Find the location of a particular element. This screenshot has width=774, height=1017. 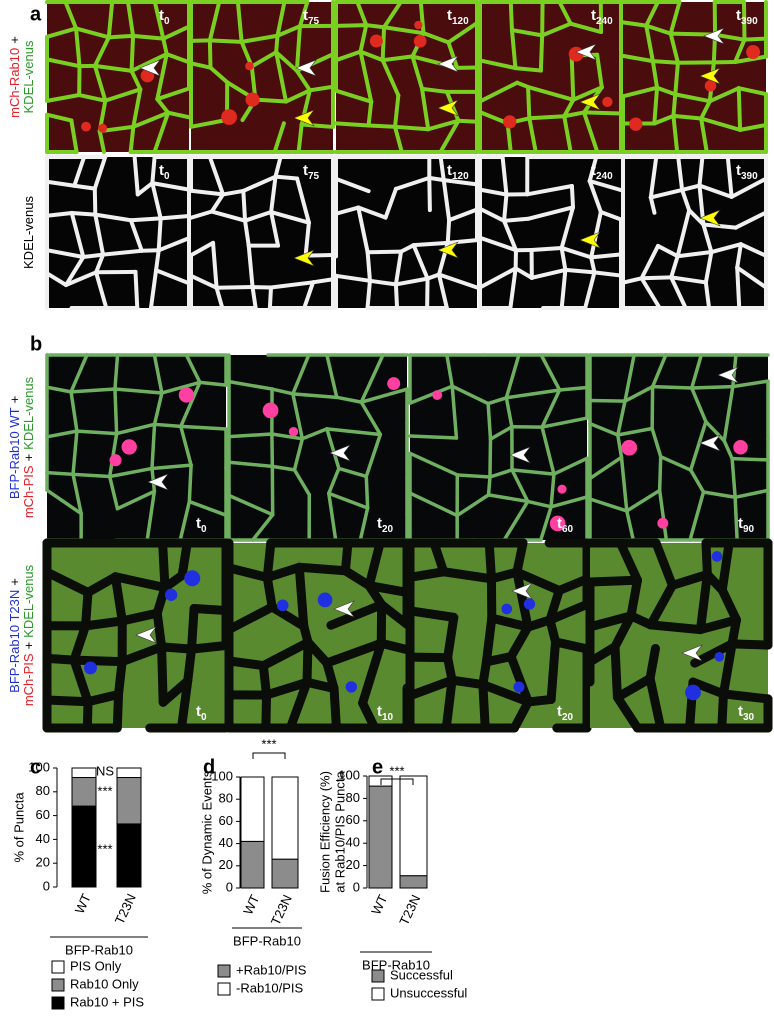

row-label-part: + is located at coordinates (14, 400).